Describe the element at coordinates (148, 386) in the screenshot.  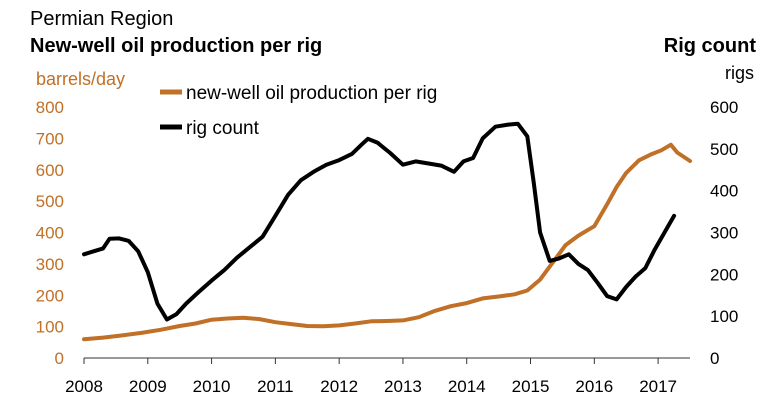
I see `x-tick-label: 2009` at that location.